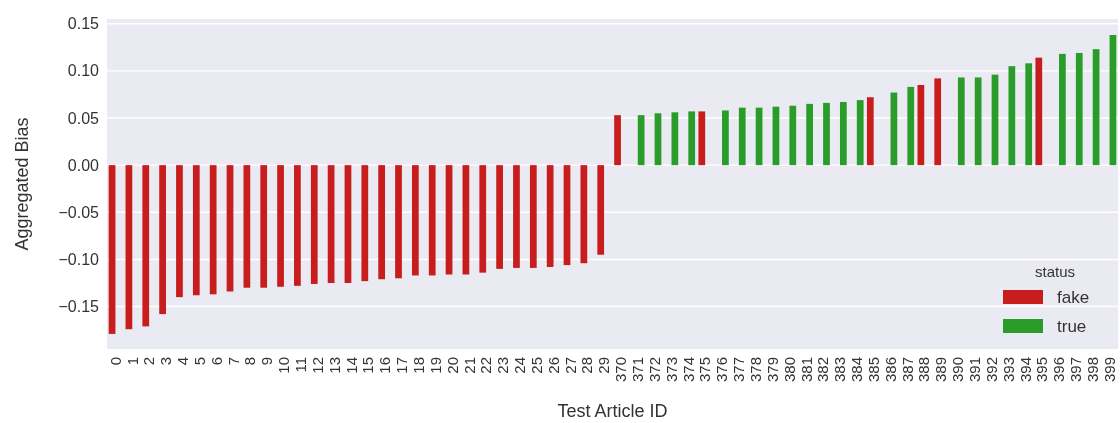 The image size is (1120, 423). Describe the element at coordinates (216, 361) in the screenshot. I see `x-tick-label: 6` at that location.